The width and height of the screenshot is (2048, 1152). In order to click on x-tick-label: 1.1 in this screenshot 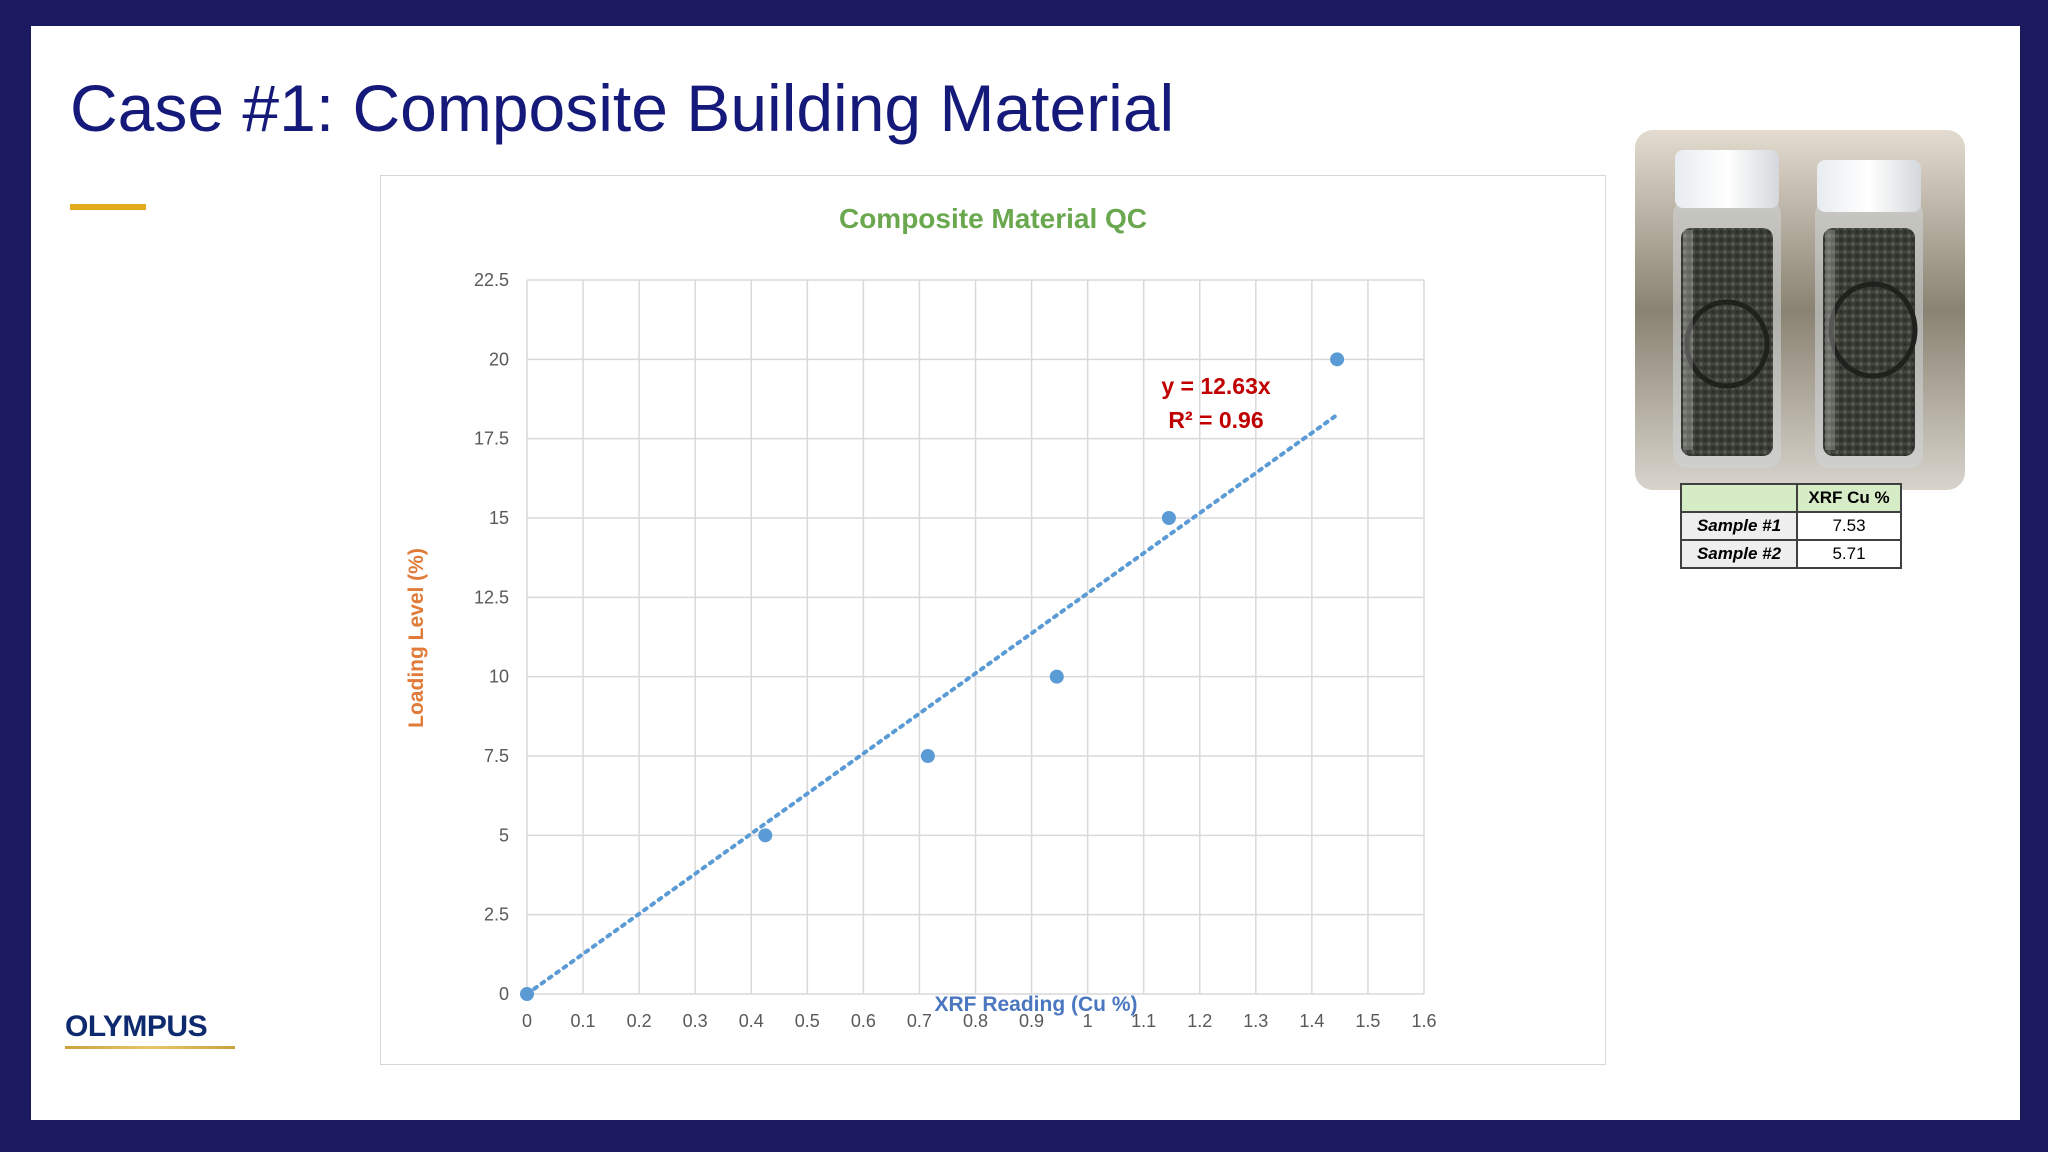, I will do `click(1143, 1021)`.